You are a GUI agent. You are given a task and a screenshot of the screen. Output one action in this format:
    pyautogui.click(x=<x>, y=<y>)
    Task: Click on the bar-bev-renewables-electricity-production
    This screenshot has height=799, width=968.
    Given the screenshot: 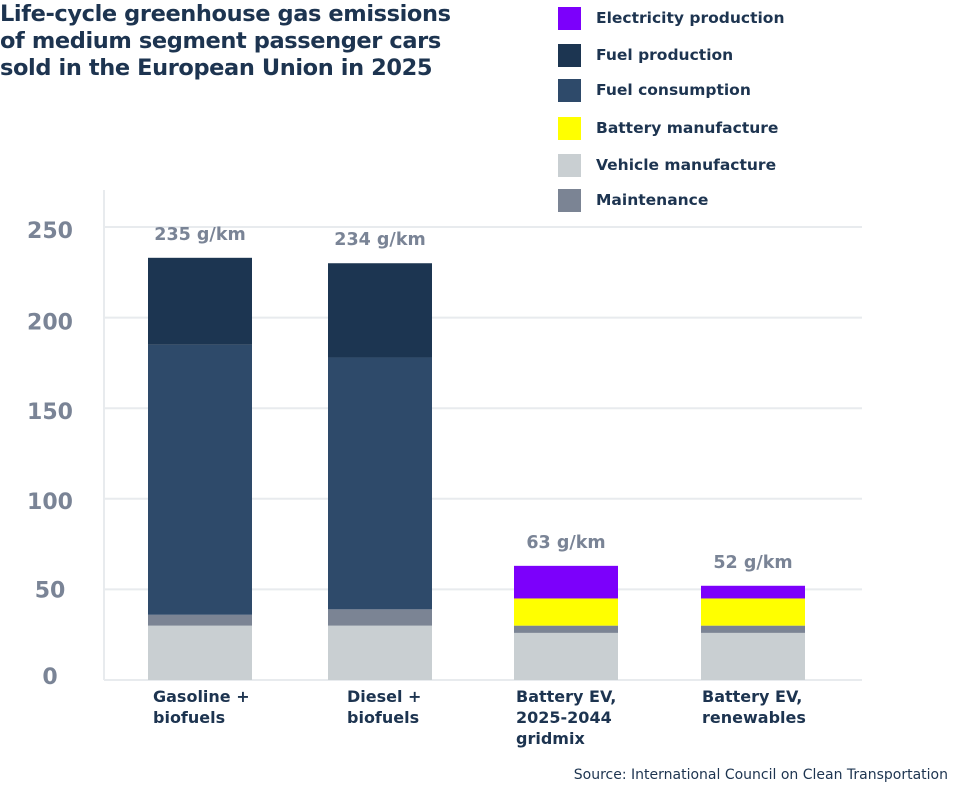 What is the action you would take?
    pyautogui.click(x=753, y=592)
    